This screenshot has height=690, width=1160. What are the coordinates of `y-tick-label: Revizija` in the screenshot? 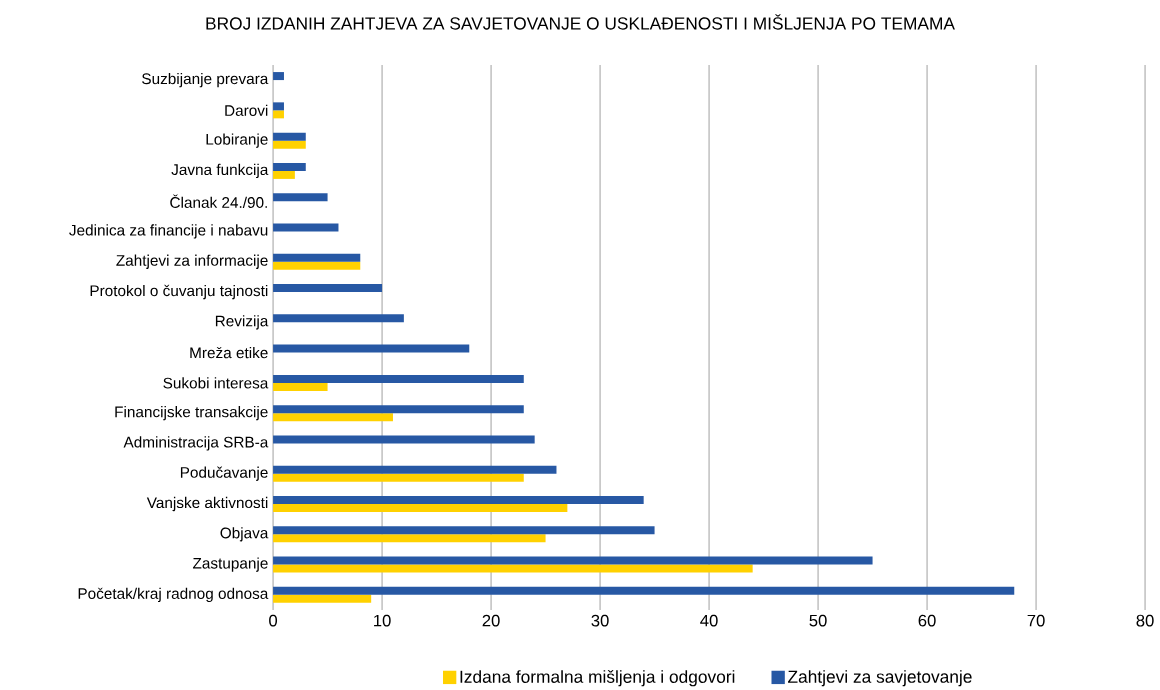 It's located at (242, 322).